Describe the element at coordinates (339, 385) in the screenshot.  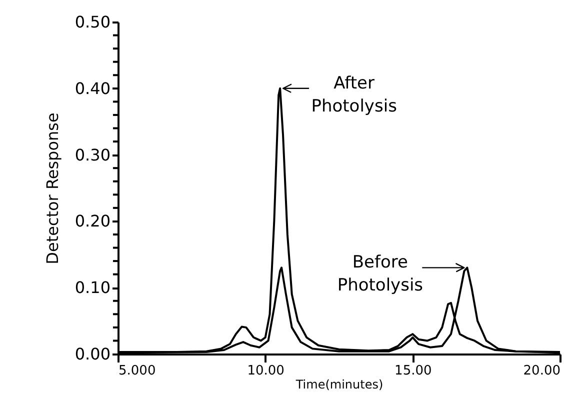
I see `x-axis-title: Time(minutes)` at that location.